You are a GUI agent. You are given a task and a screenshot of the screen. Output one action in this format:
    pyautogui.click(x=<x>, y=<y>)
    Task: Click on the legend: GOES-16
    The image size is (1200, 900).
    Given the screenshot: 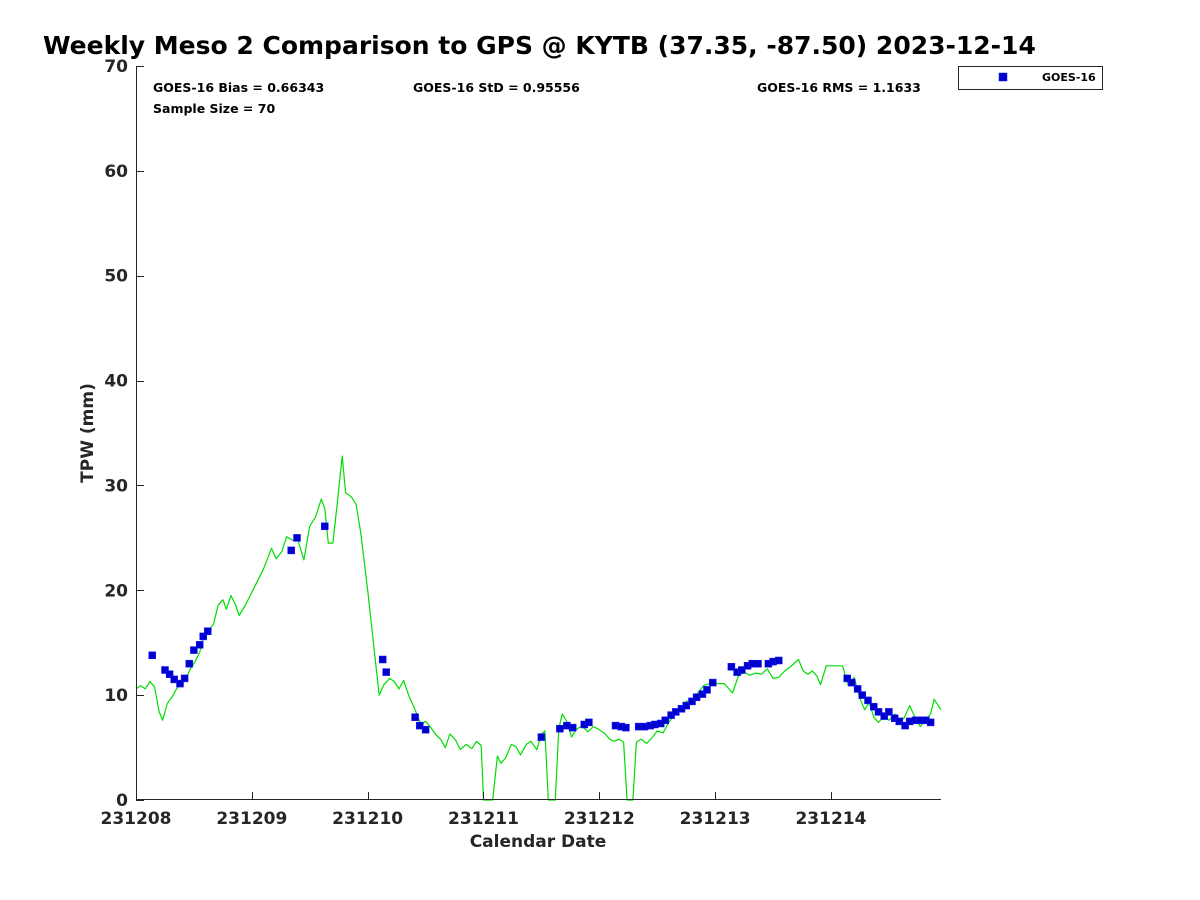 What is the action you would take?
    pyautogui.click(x=1030, y=78)
    